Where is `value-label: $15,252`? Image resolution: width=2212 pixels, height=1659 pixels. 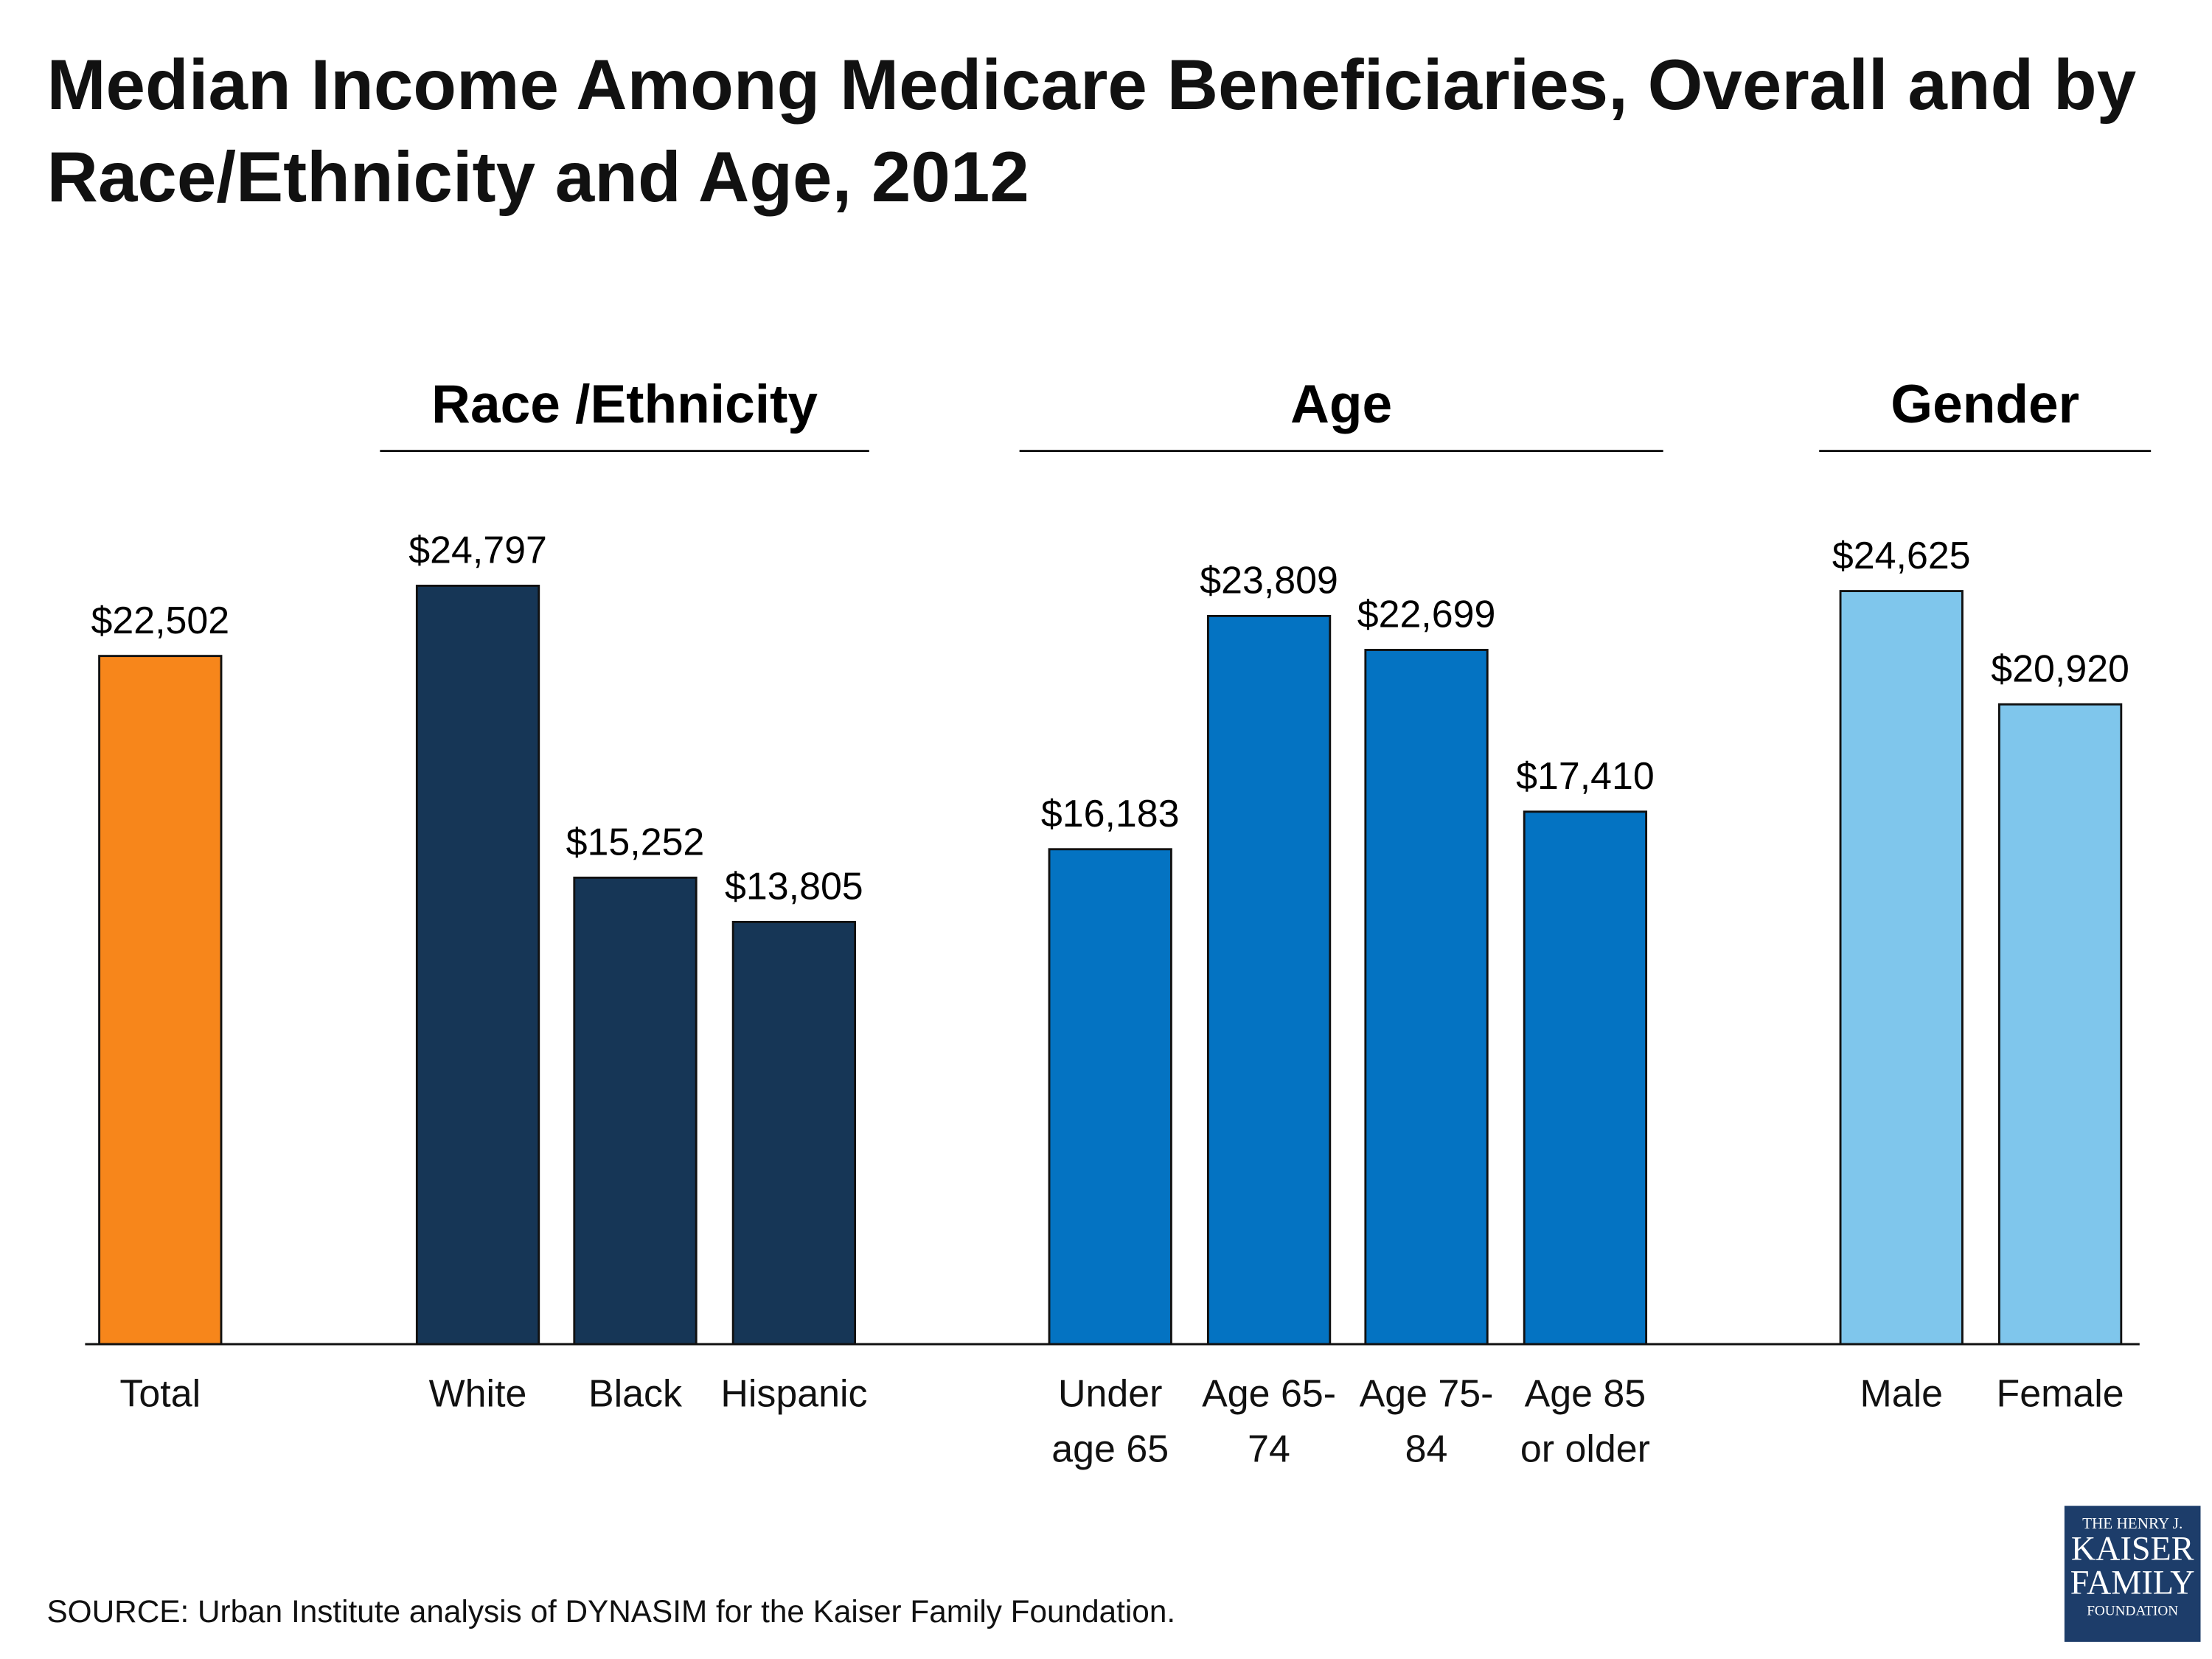 value-label: $15,252 is located at coordinates (635, 842).